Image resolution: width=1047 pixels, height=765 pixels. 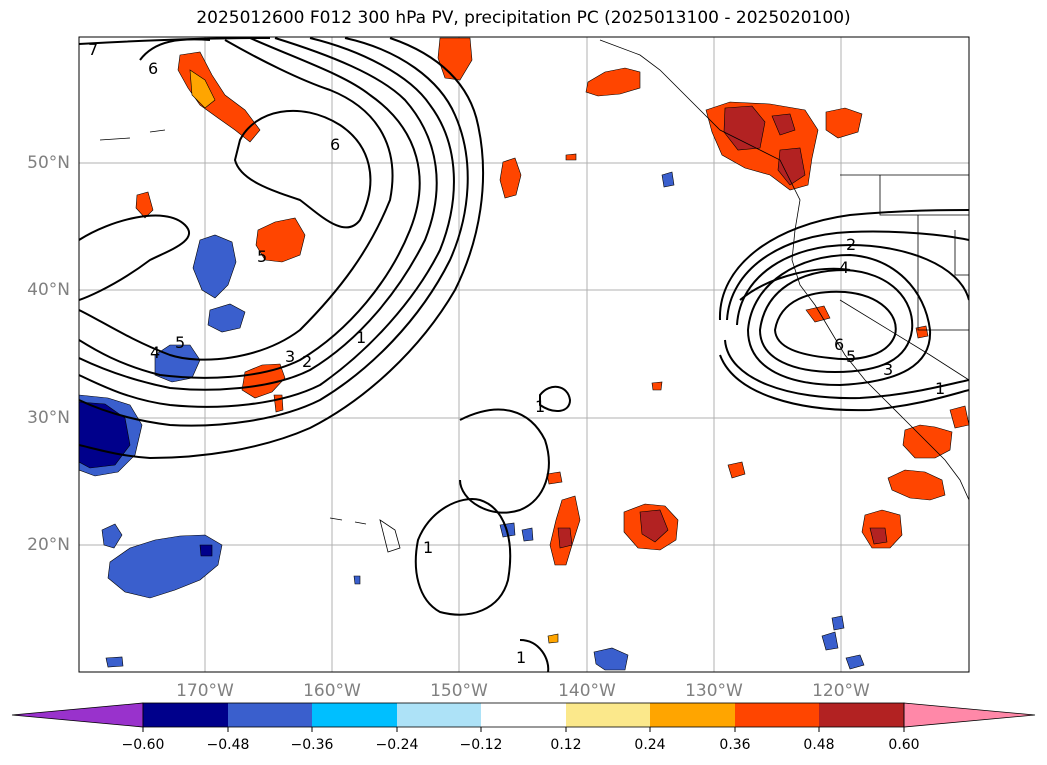 I want to click on colorbar-extend-low, so click(x=77, y=715).